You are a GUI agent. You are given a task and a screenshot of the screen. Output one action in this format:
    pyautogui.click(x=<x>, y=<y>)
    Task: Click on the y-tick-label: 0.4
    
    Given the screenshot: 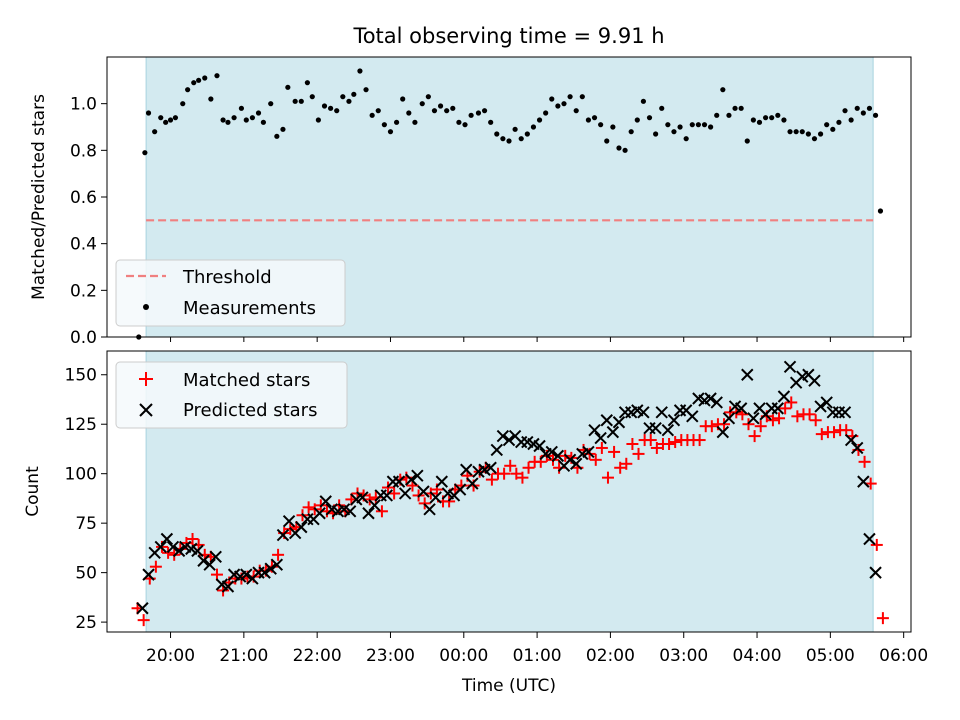 What is the action you would take?
    pyautogui.click(x=83, y=245)
    